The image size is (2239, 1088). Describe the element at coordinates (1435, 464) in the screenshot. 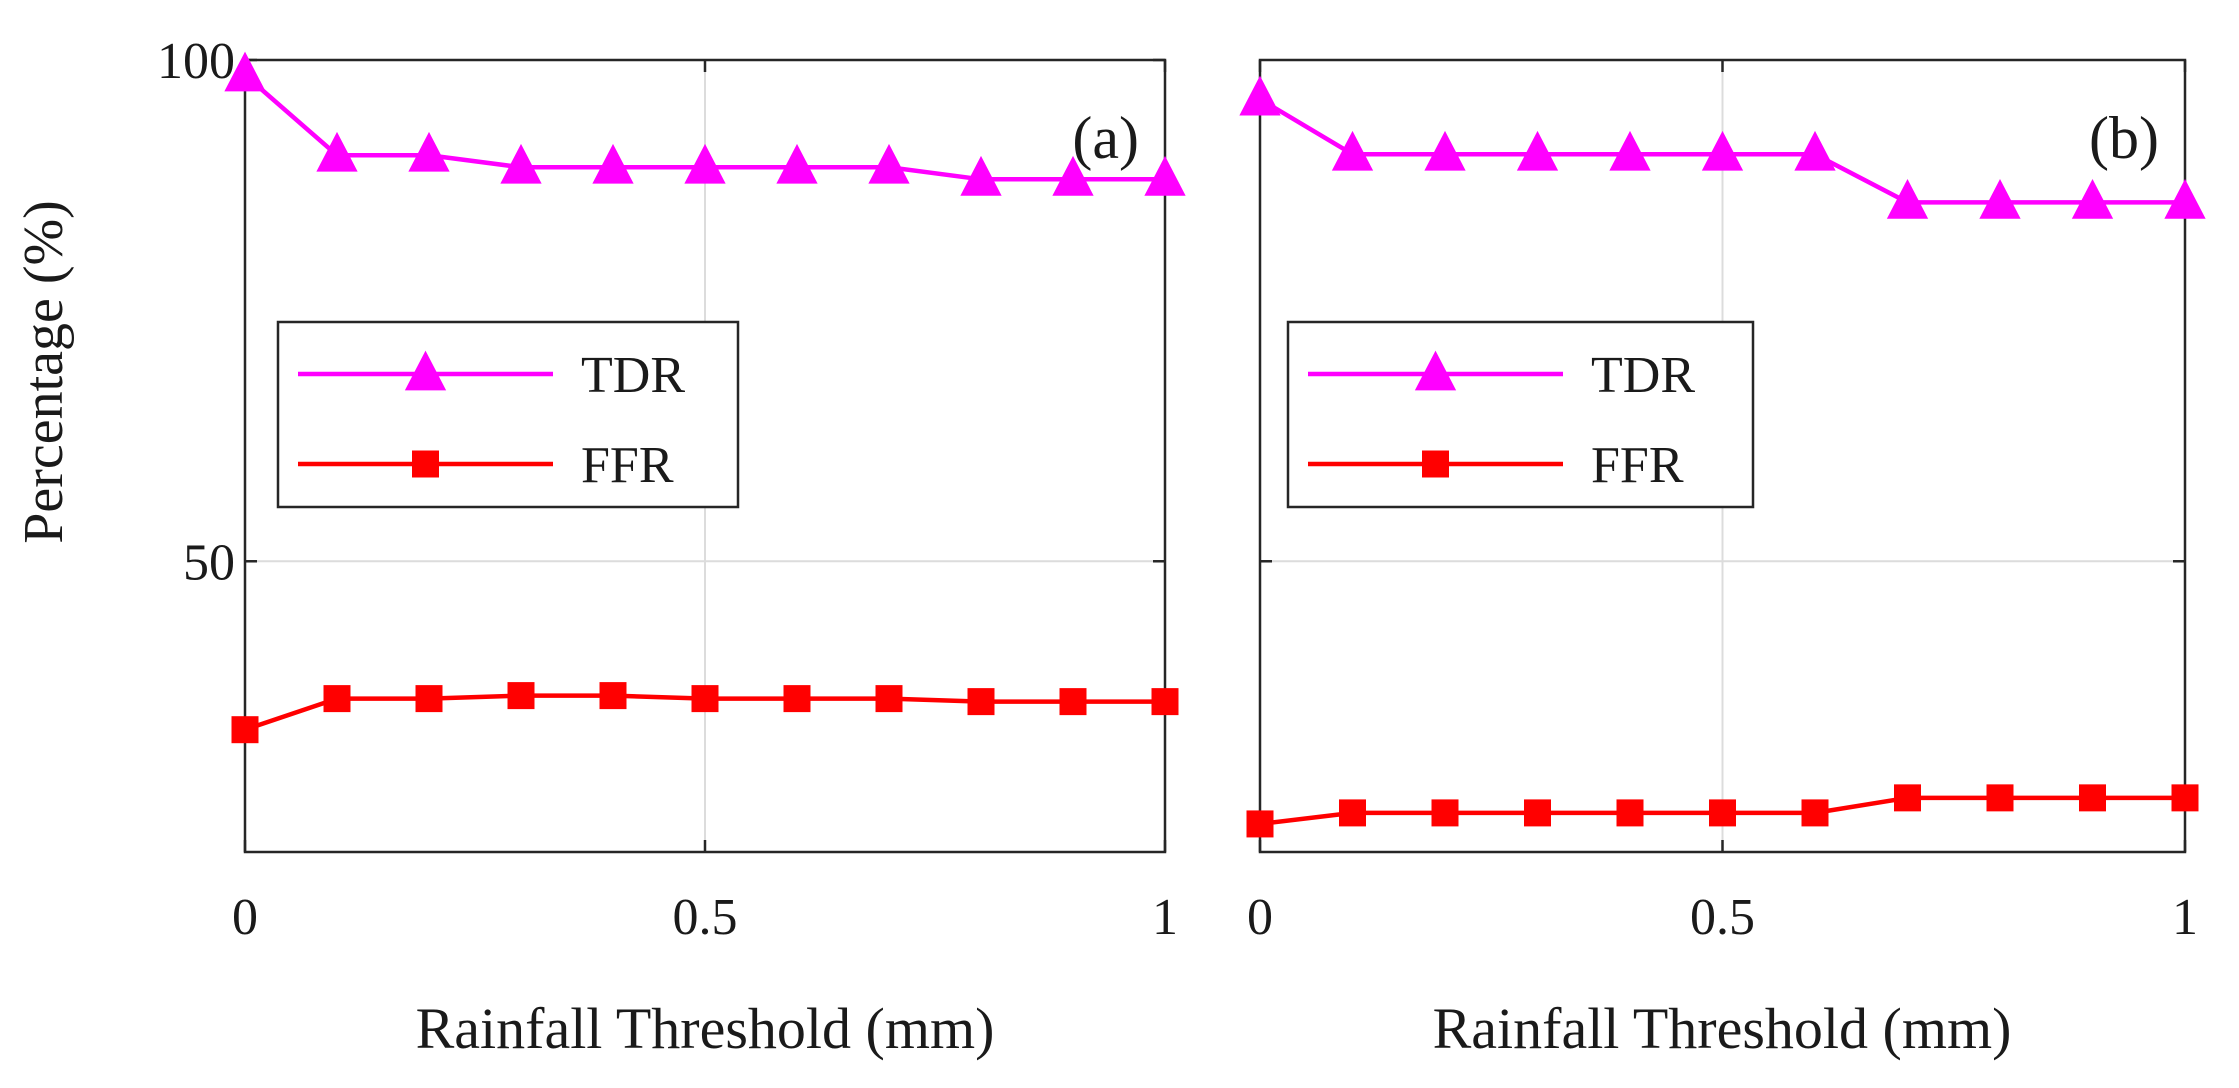

I see `legend-marker-ffr-b` at that location.